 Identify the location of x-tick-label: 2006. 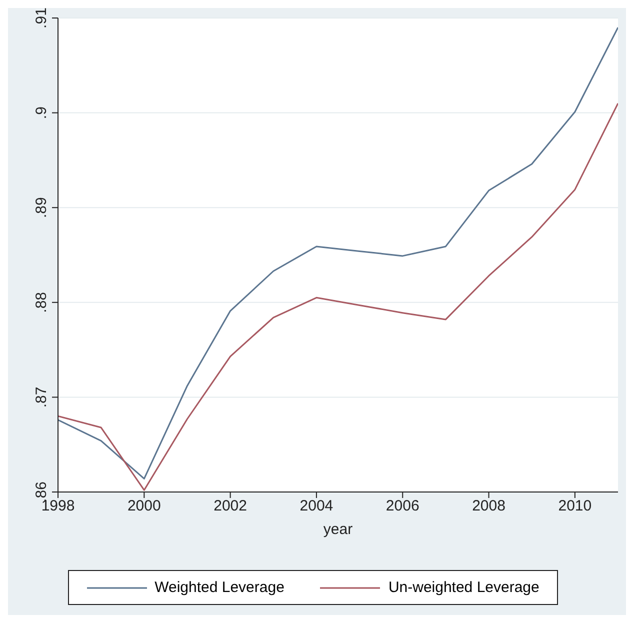
(403, 506).